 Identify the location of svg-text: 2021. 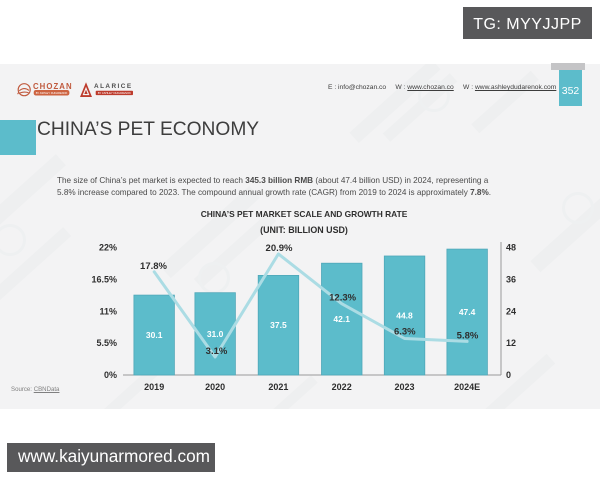
(278, 387).